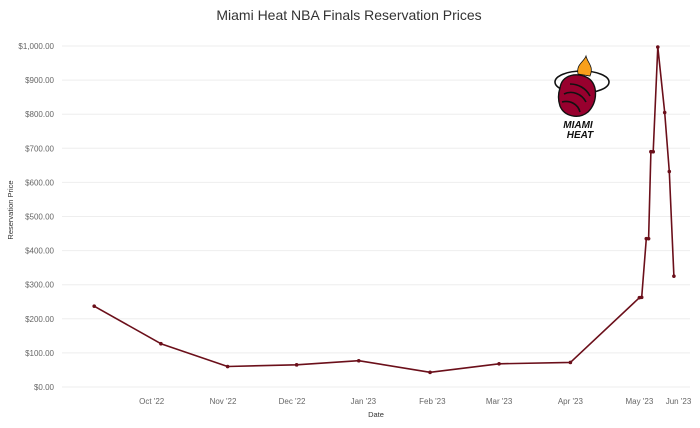  Describe the element at coordinates (39, 319) in the screenshot. I see `y-tick-label: $200.00` at that location.